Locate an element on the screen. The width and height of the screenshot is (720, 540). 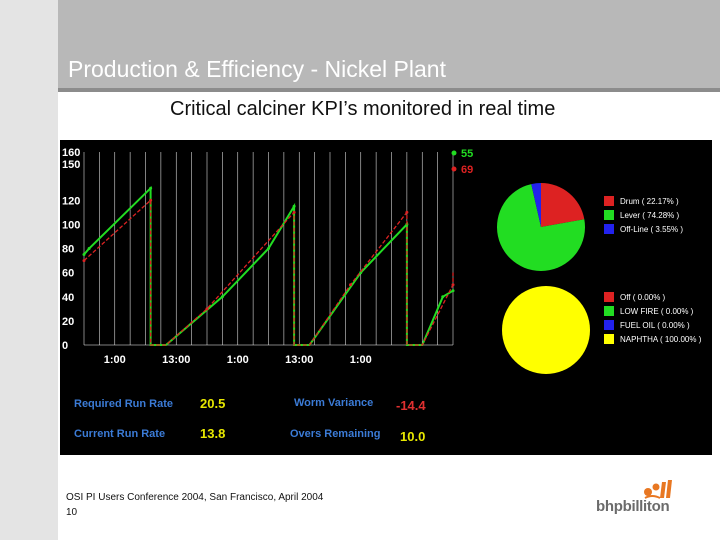
legend-label: Off-Line ( 3.55% ) is located at coordinates (651, 229).